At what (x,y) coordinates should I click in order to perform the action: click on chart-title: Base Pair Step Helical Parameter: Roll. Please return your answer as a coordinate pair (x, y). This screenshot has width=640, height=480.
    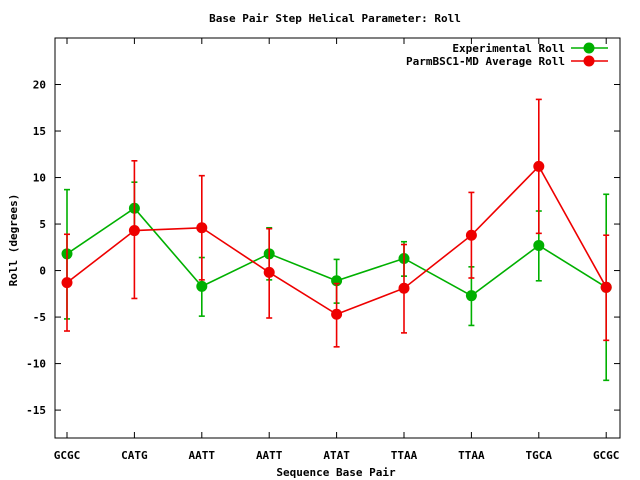
    Looking at the image, I should click on (335, 18).